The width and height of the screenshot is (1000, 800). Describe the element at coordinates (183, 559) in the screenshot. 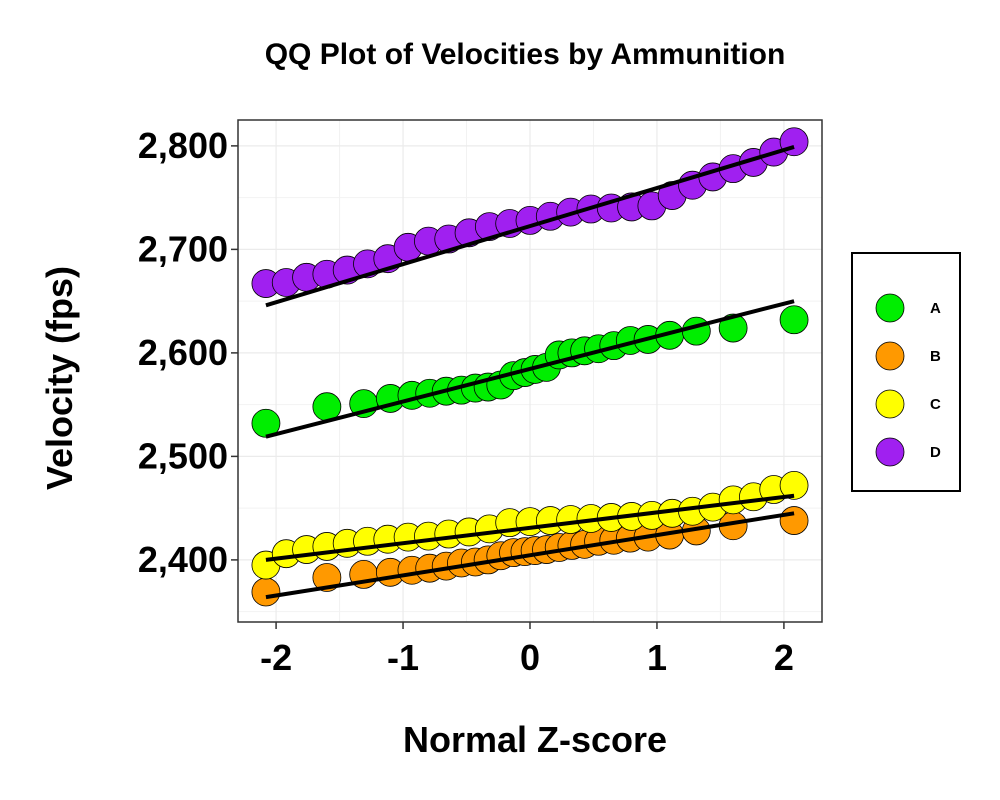

I see `y-tick-label: 2,400` at that location.